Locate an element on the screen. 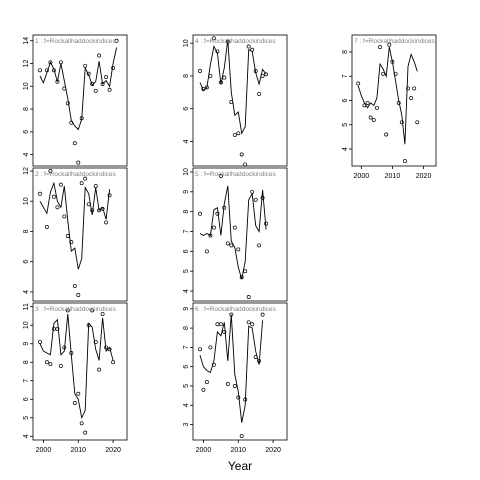 Image resolution: width=480 pixels, height=480 pixels. panel-label: 2 : f=Rockallhaddockindices is located at coordinates (76, 174).